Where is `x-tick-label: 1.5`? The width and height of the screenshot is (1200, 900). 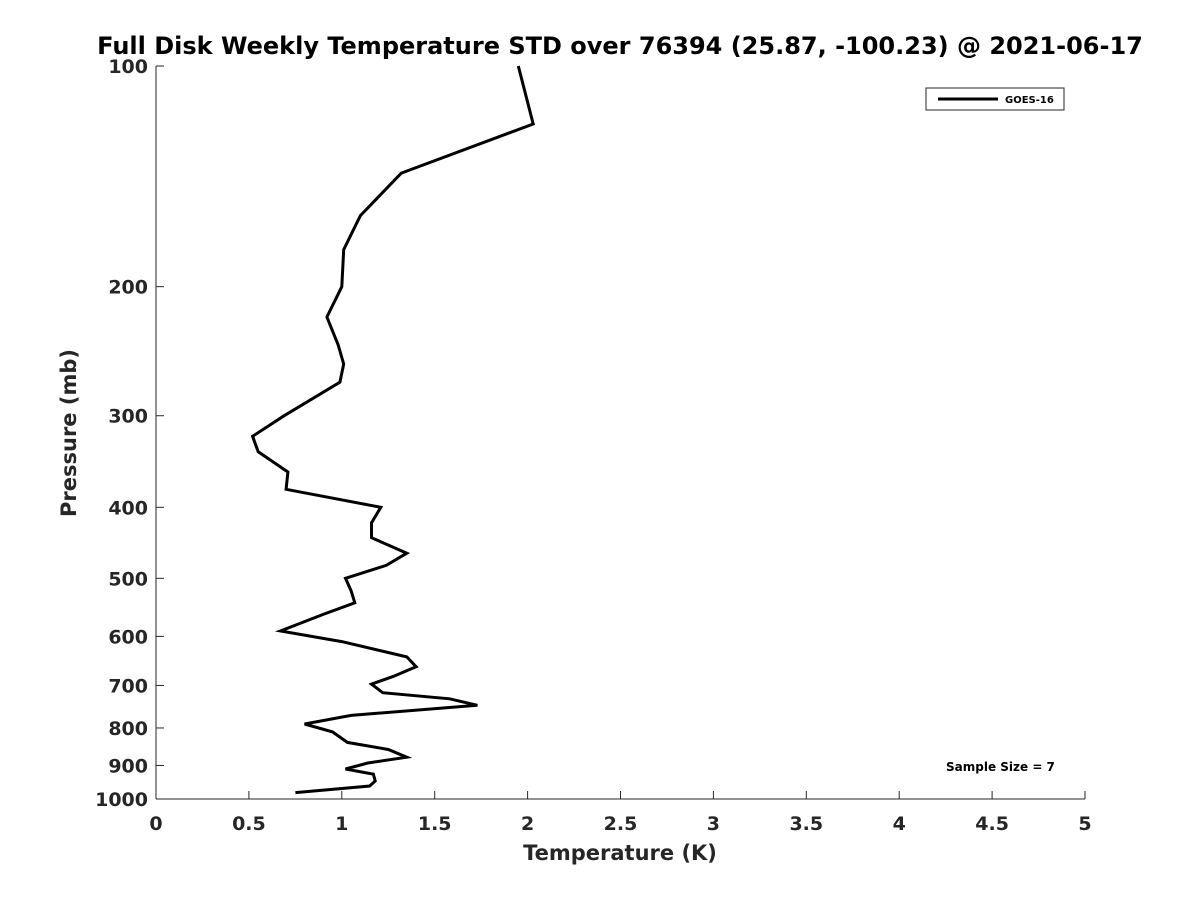 x-tick-label: 1.5 is located at coordinates (435, 824).